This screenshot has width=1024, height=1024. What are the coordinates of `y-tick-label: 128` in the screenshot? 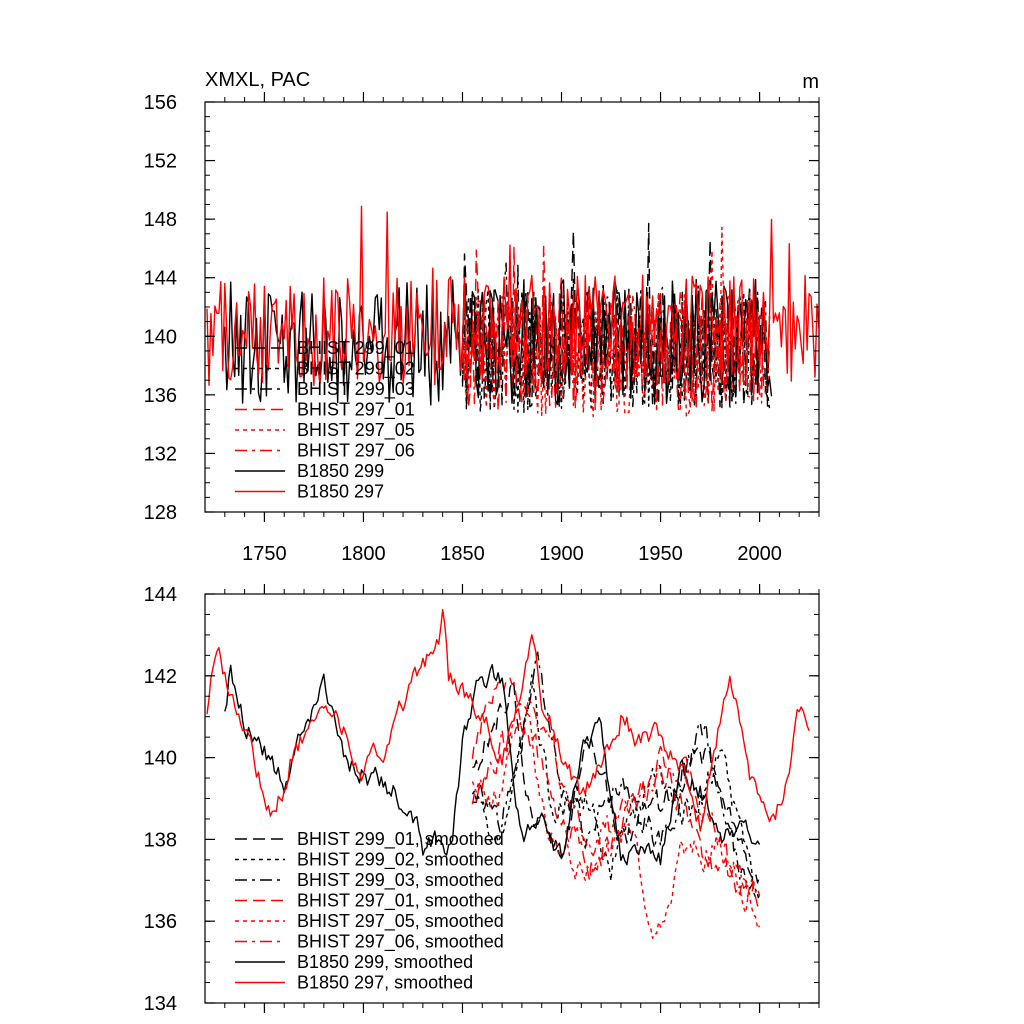 It's located at (160, 513).